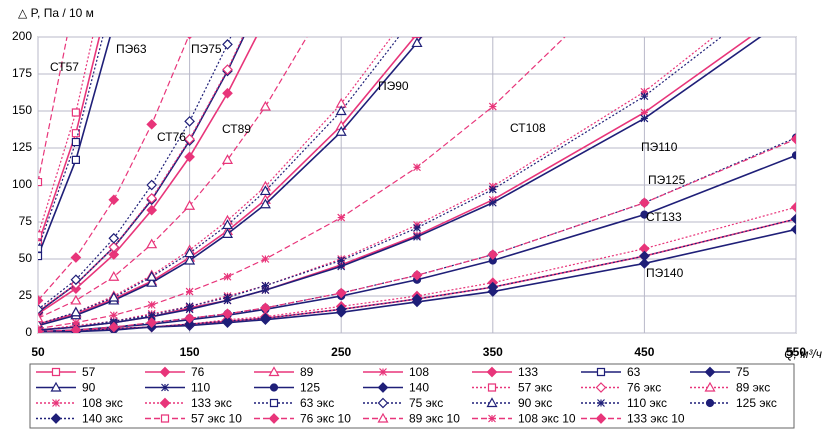 This screenshot has height=433, width=829. Describe the element at coordinates (419, 372) in the screenshot. I see `legend-label: 108` at that location.